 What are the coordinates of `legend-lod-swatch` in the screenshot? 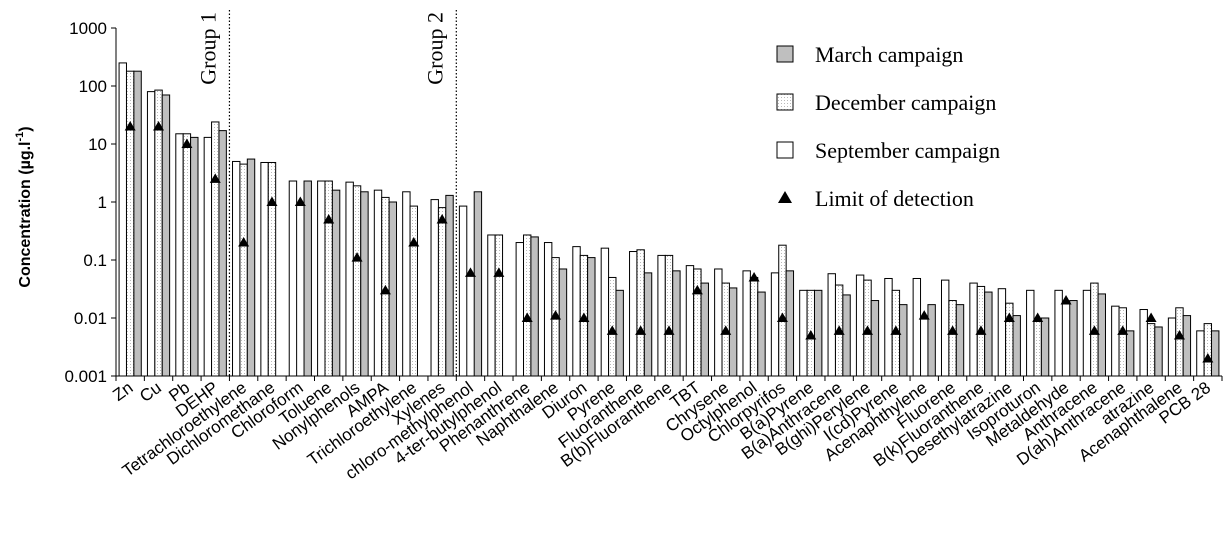 It's located at (785, 197).